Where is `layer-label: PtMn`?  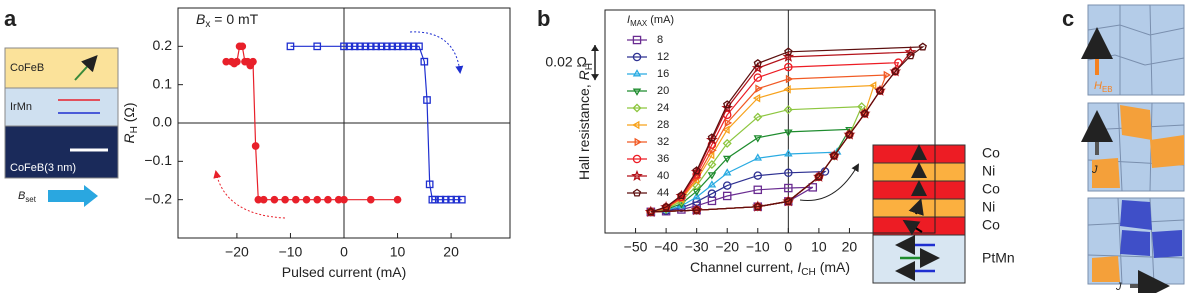
layer-label: PtMn is located at coordinates (998, 258).